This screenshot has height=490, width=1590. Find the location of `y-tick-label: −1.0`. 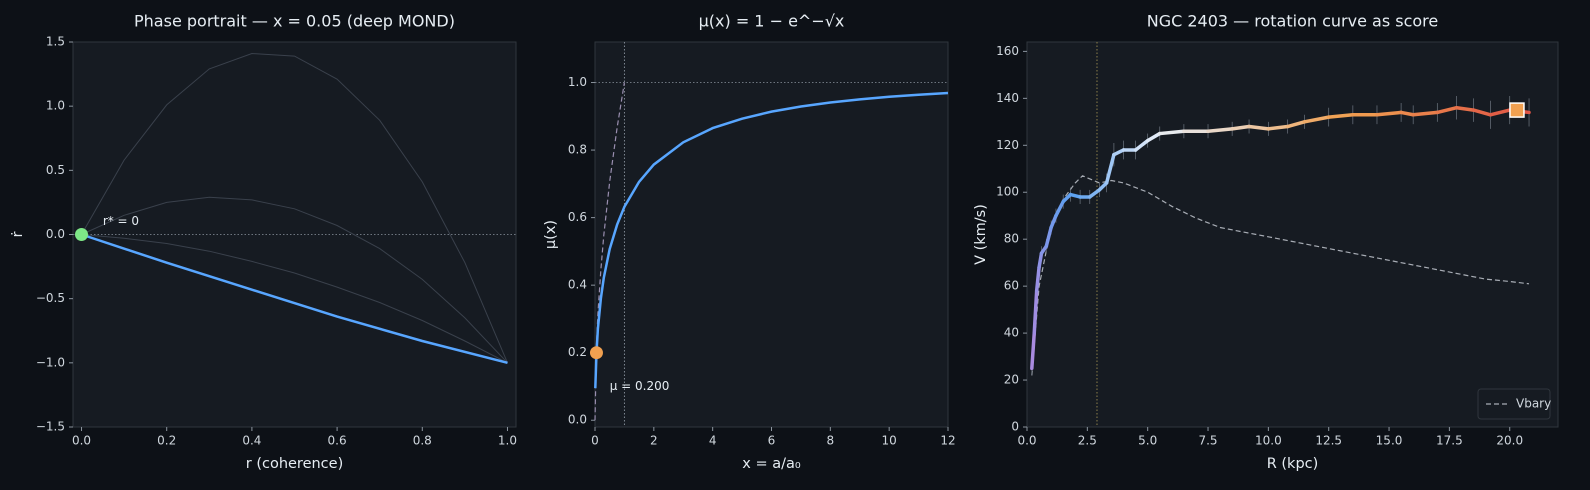

y-tick-label: −1.0 is located at coordinates (50, 362).